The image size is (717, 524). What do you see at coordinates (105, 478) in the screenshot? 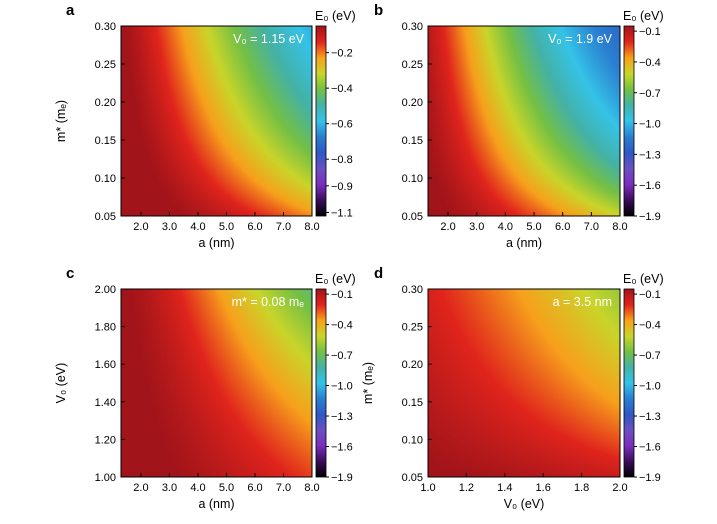
I see `y-tick-label: 1.00` at bounding box center [105, 478].